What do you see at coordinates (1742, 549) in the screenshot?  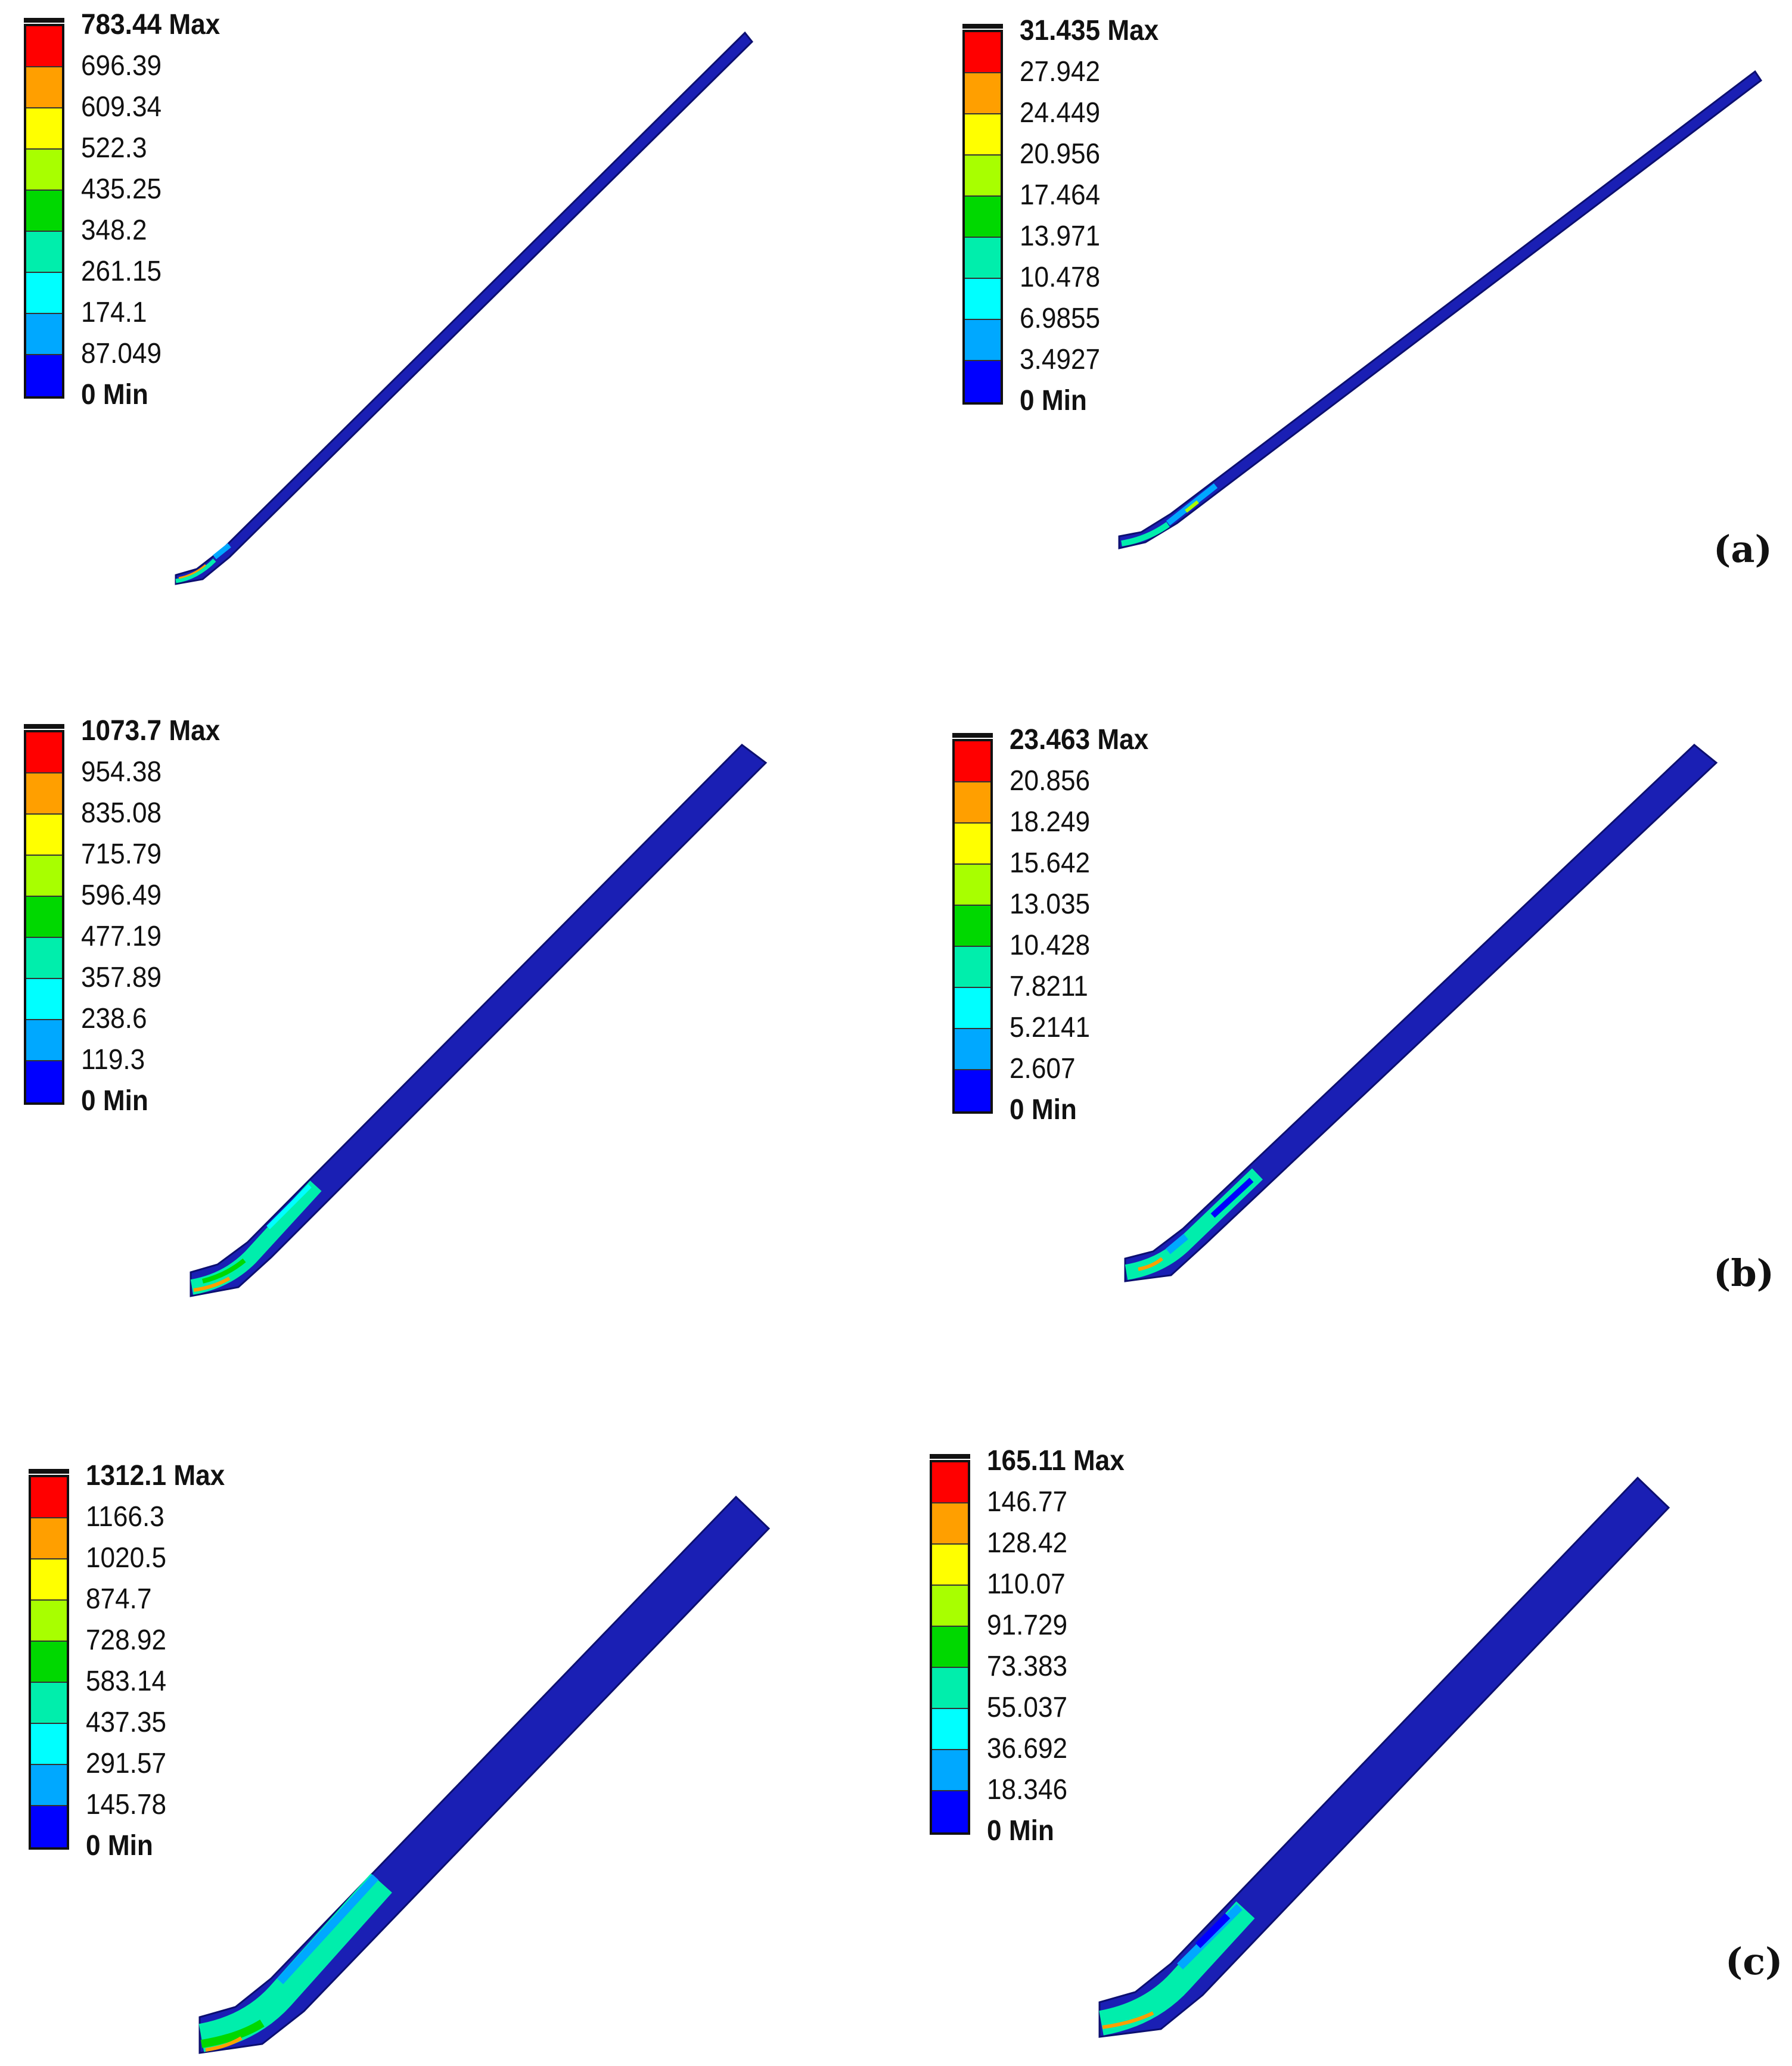 I see `tag-a: (a)` at bounding box center [1742, 549].